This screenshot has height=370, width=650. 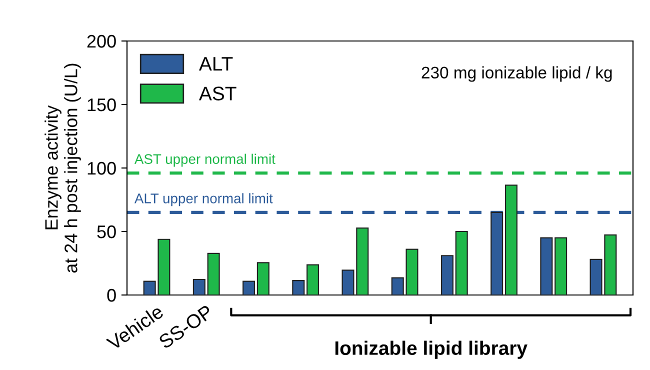 I want to click on legend-label: ALT, so click(x=215, y=64).